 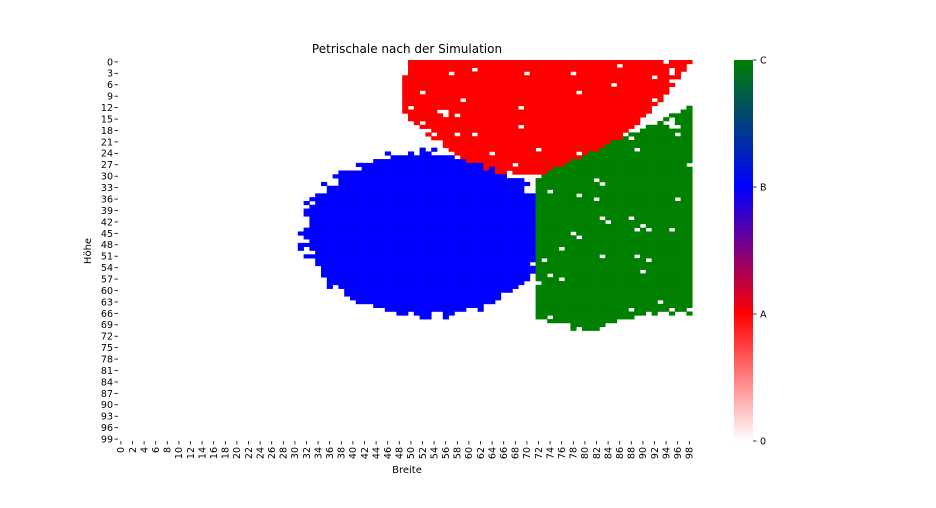 What do you see at coordinates (107, 359) in the screenshot?
I see `y-tick-label: 78` at bounding box center [107, 359].